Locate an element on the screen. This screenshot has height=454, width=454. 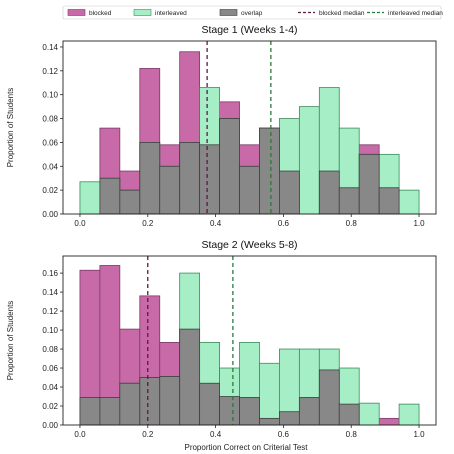
legend-label-overlap: overlap is located at coordinates (252, 13).